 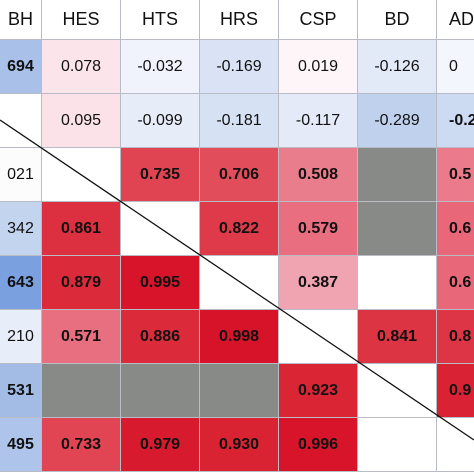 What do you see at coordinates (160, 67) in the screenshot?
I see `table-cell: -0.032` at bounding box center [160, 67].